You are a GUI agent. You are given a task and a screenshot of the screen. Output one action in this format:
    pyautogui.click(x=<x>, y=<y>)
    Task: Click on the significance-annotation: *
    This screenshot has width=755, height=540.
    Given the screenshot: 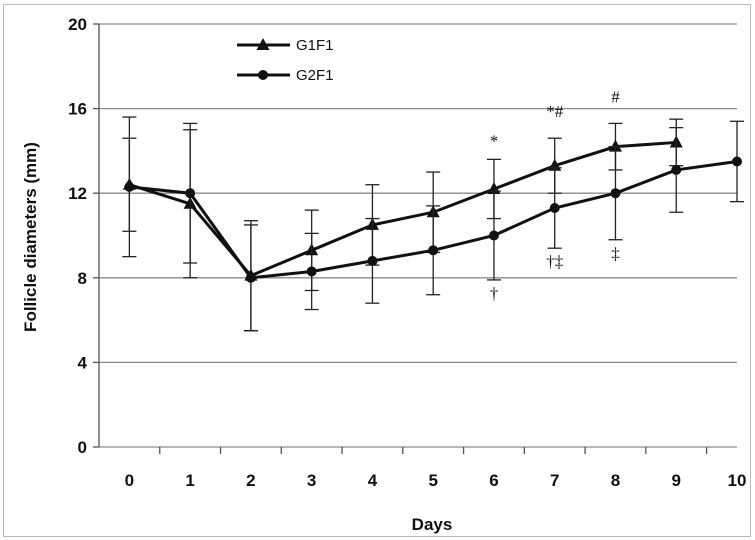 What is the action you would take?
    pyautogui.click(x=494, y=141)
    